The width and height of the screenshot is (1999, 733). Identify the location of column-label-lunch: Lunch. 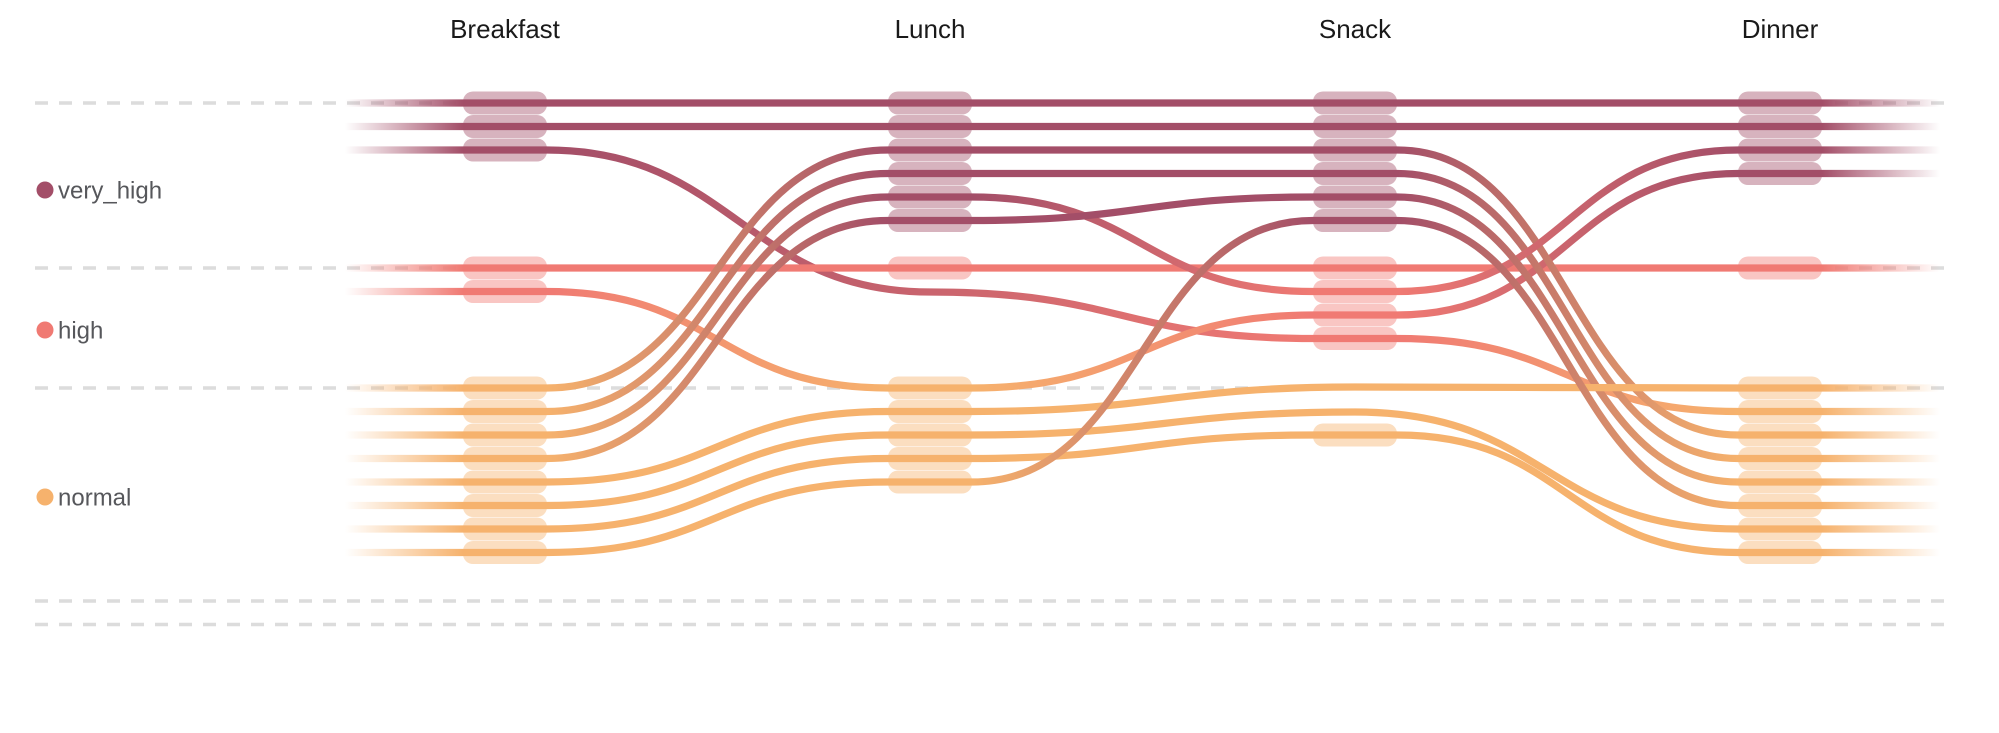
(930, 29).